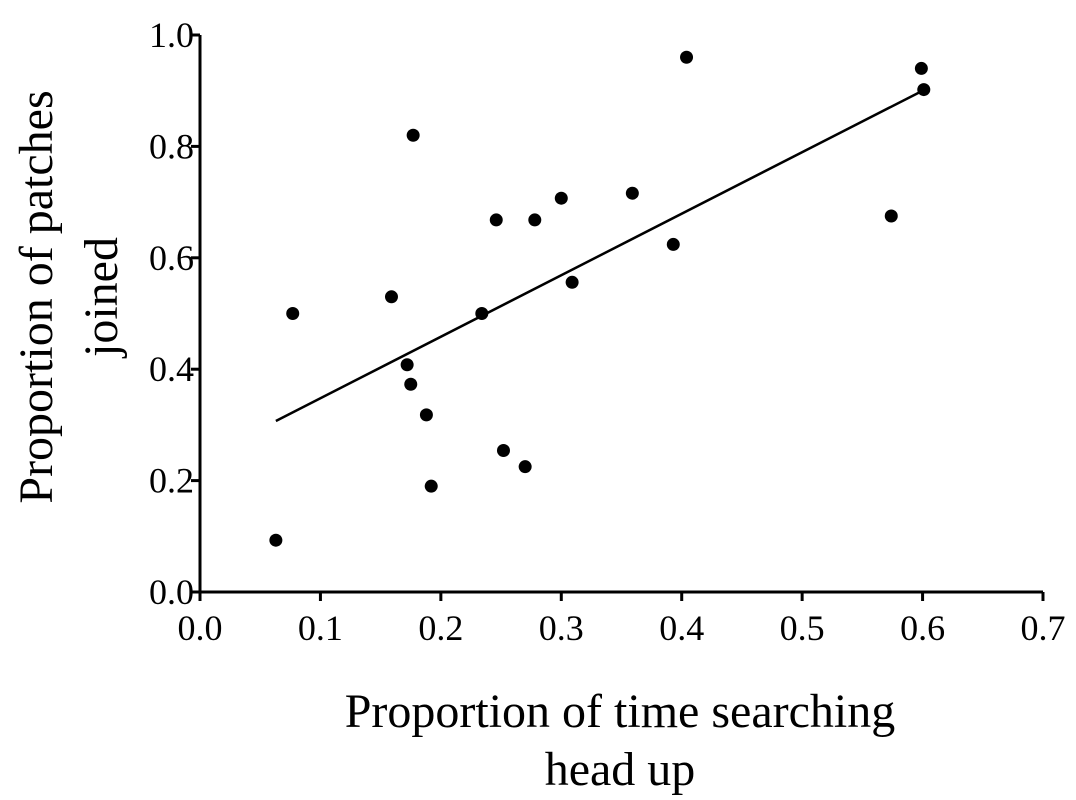 The width and height of the screenshot is (1076, 800). Describe the element at coordinates (171, 258) in the screenshot. I see `y-tick-label: 0.6` at that location.